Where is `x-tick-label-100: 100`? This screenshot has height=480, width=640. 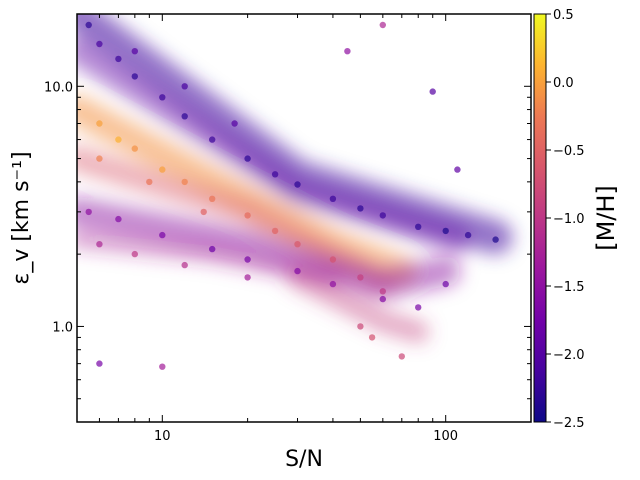
x-tick-label-100: 100 is located at coordinates (445, 436).